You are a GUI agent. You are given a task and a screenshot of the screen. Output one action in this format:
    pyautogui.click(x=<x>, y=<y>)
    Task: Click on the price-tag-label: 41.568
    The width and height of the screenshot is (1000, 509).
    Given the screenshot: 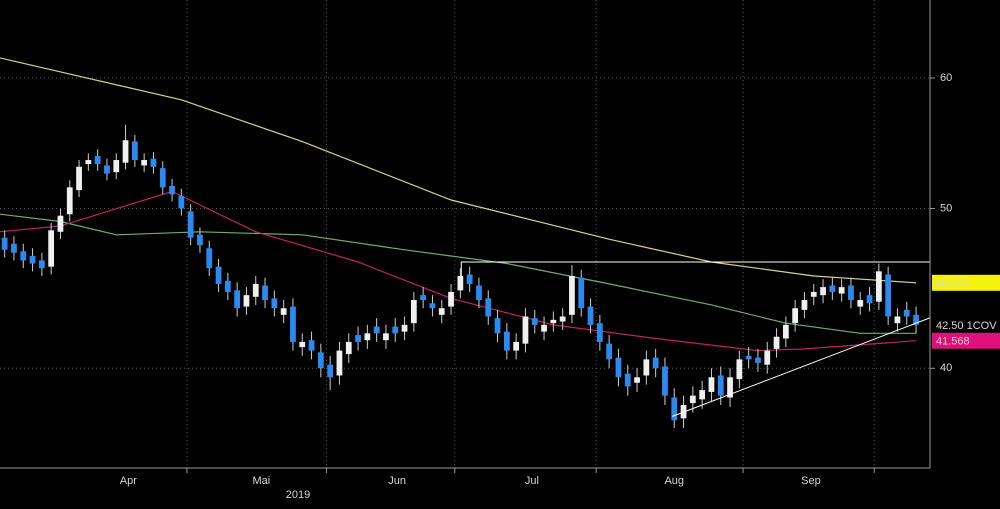 What is the action you would take?
    pyautogui.click(x=953, y=342)
    